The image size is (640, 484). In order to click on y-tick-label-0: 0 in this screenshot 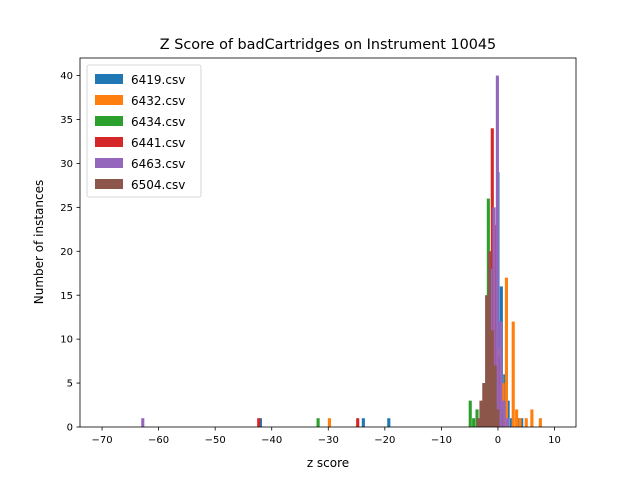, I will do `click(70, 428)`.